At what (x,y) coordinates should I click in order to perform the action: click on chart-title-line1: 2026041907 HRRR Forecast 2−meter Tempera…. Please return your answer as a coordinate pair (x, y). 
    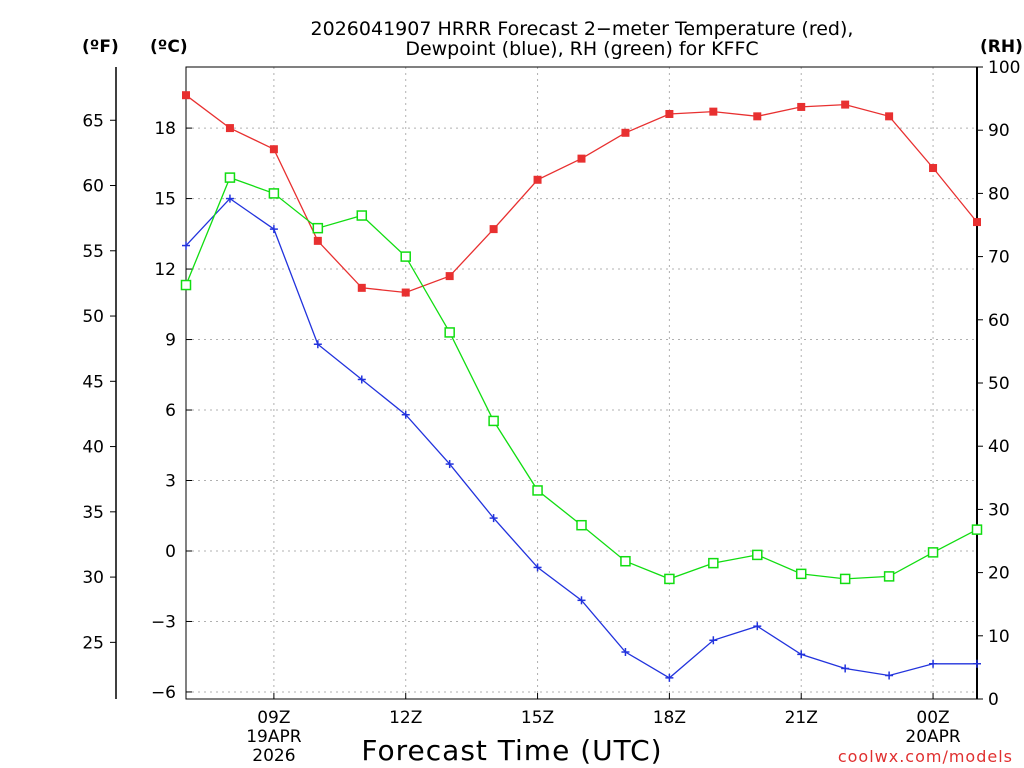
    Looking at the image, I should click on (582, 29).